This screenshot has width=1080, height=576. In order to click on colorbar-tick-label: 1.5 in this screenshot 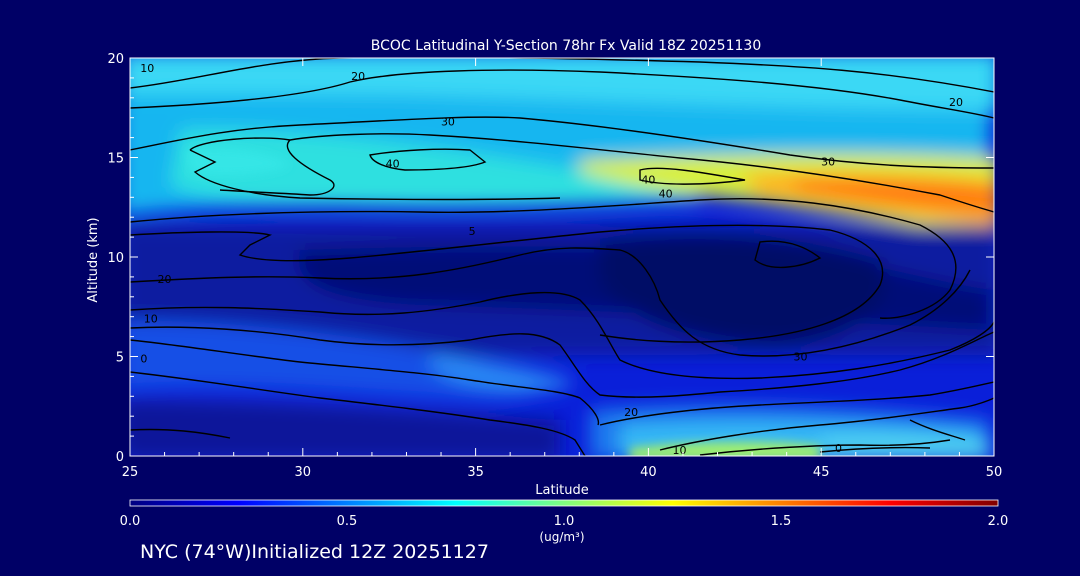, I will do `click(781, 521)`.